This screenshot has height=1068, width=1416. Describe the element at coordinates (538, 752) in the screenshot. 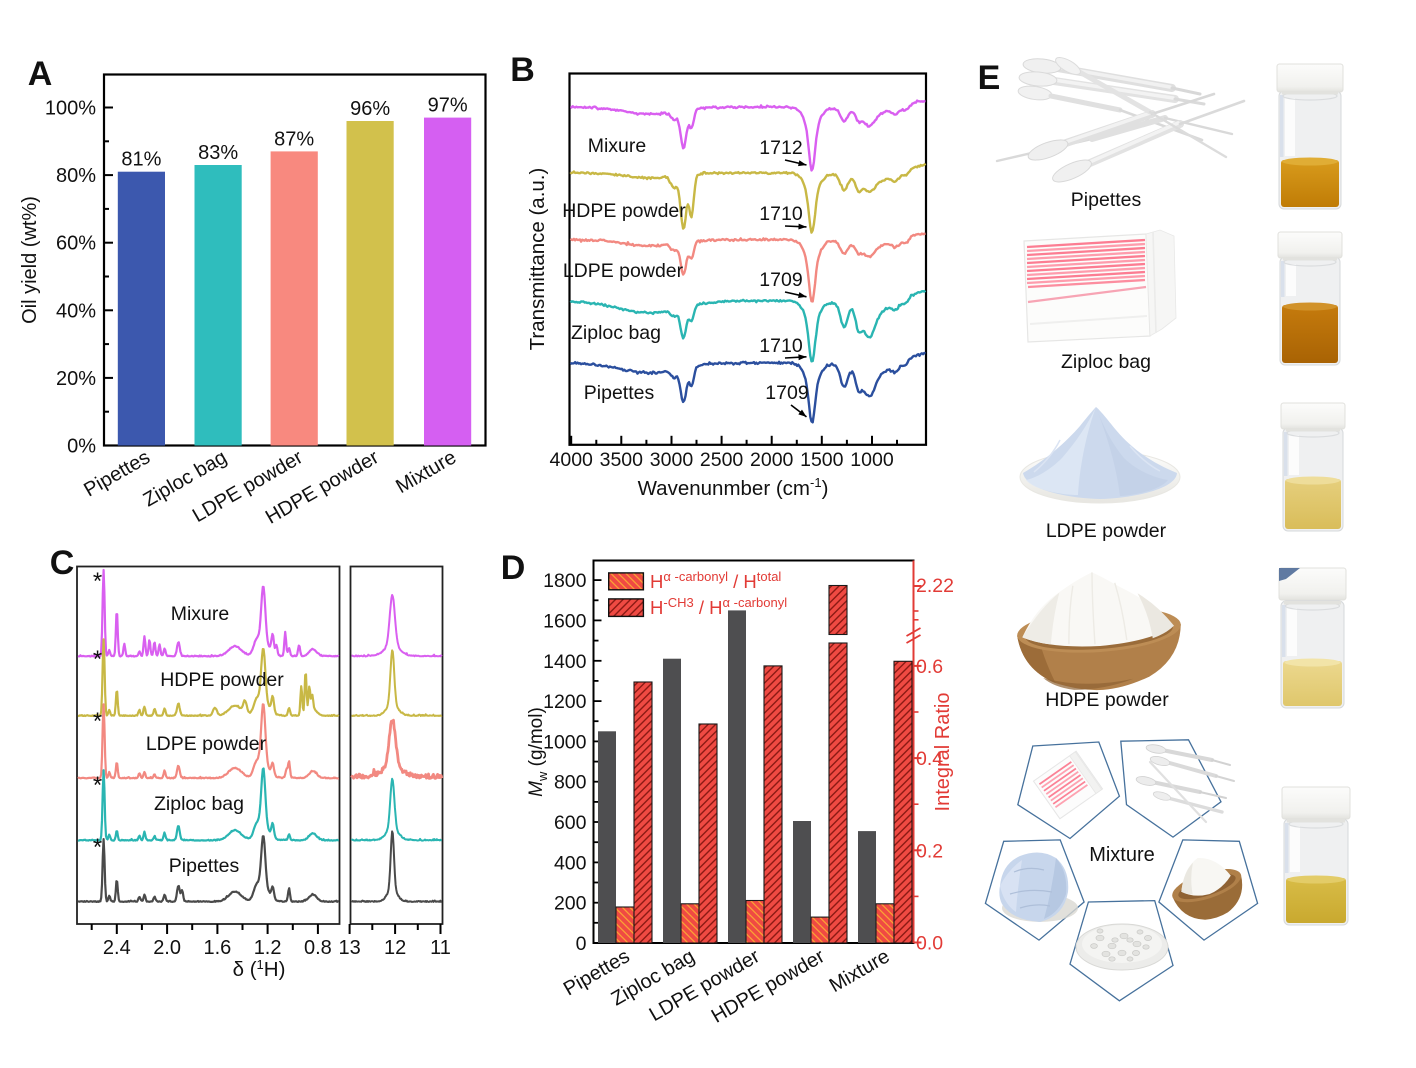

I see `svg-text: Mw (g/mol)` at that location.